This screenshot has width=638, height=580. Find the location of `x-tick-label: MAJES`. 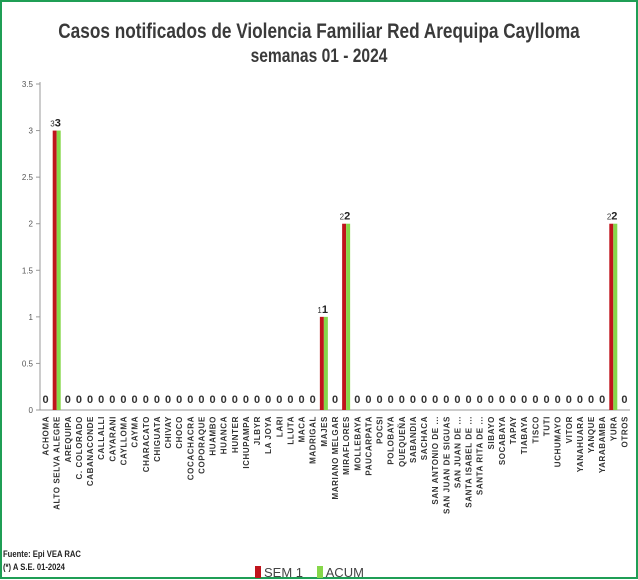

x-tick-label: MAJES is located at coordinates (324, 431).